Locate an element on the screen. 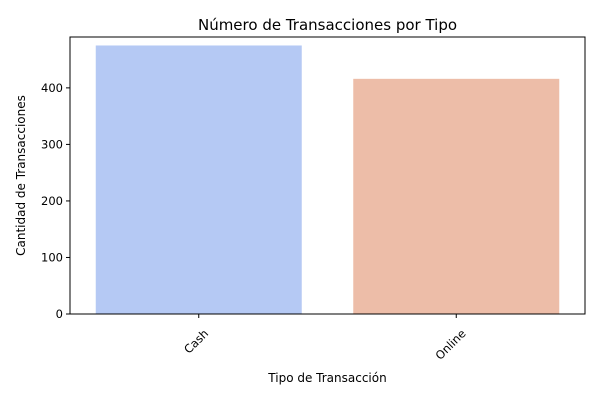  y-tick-label-200: 200 is located at coordinates (52, 201).